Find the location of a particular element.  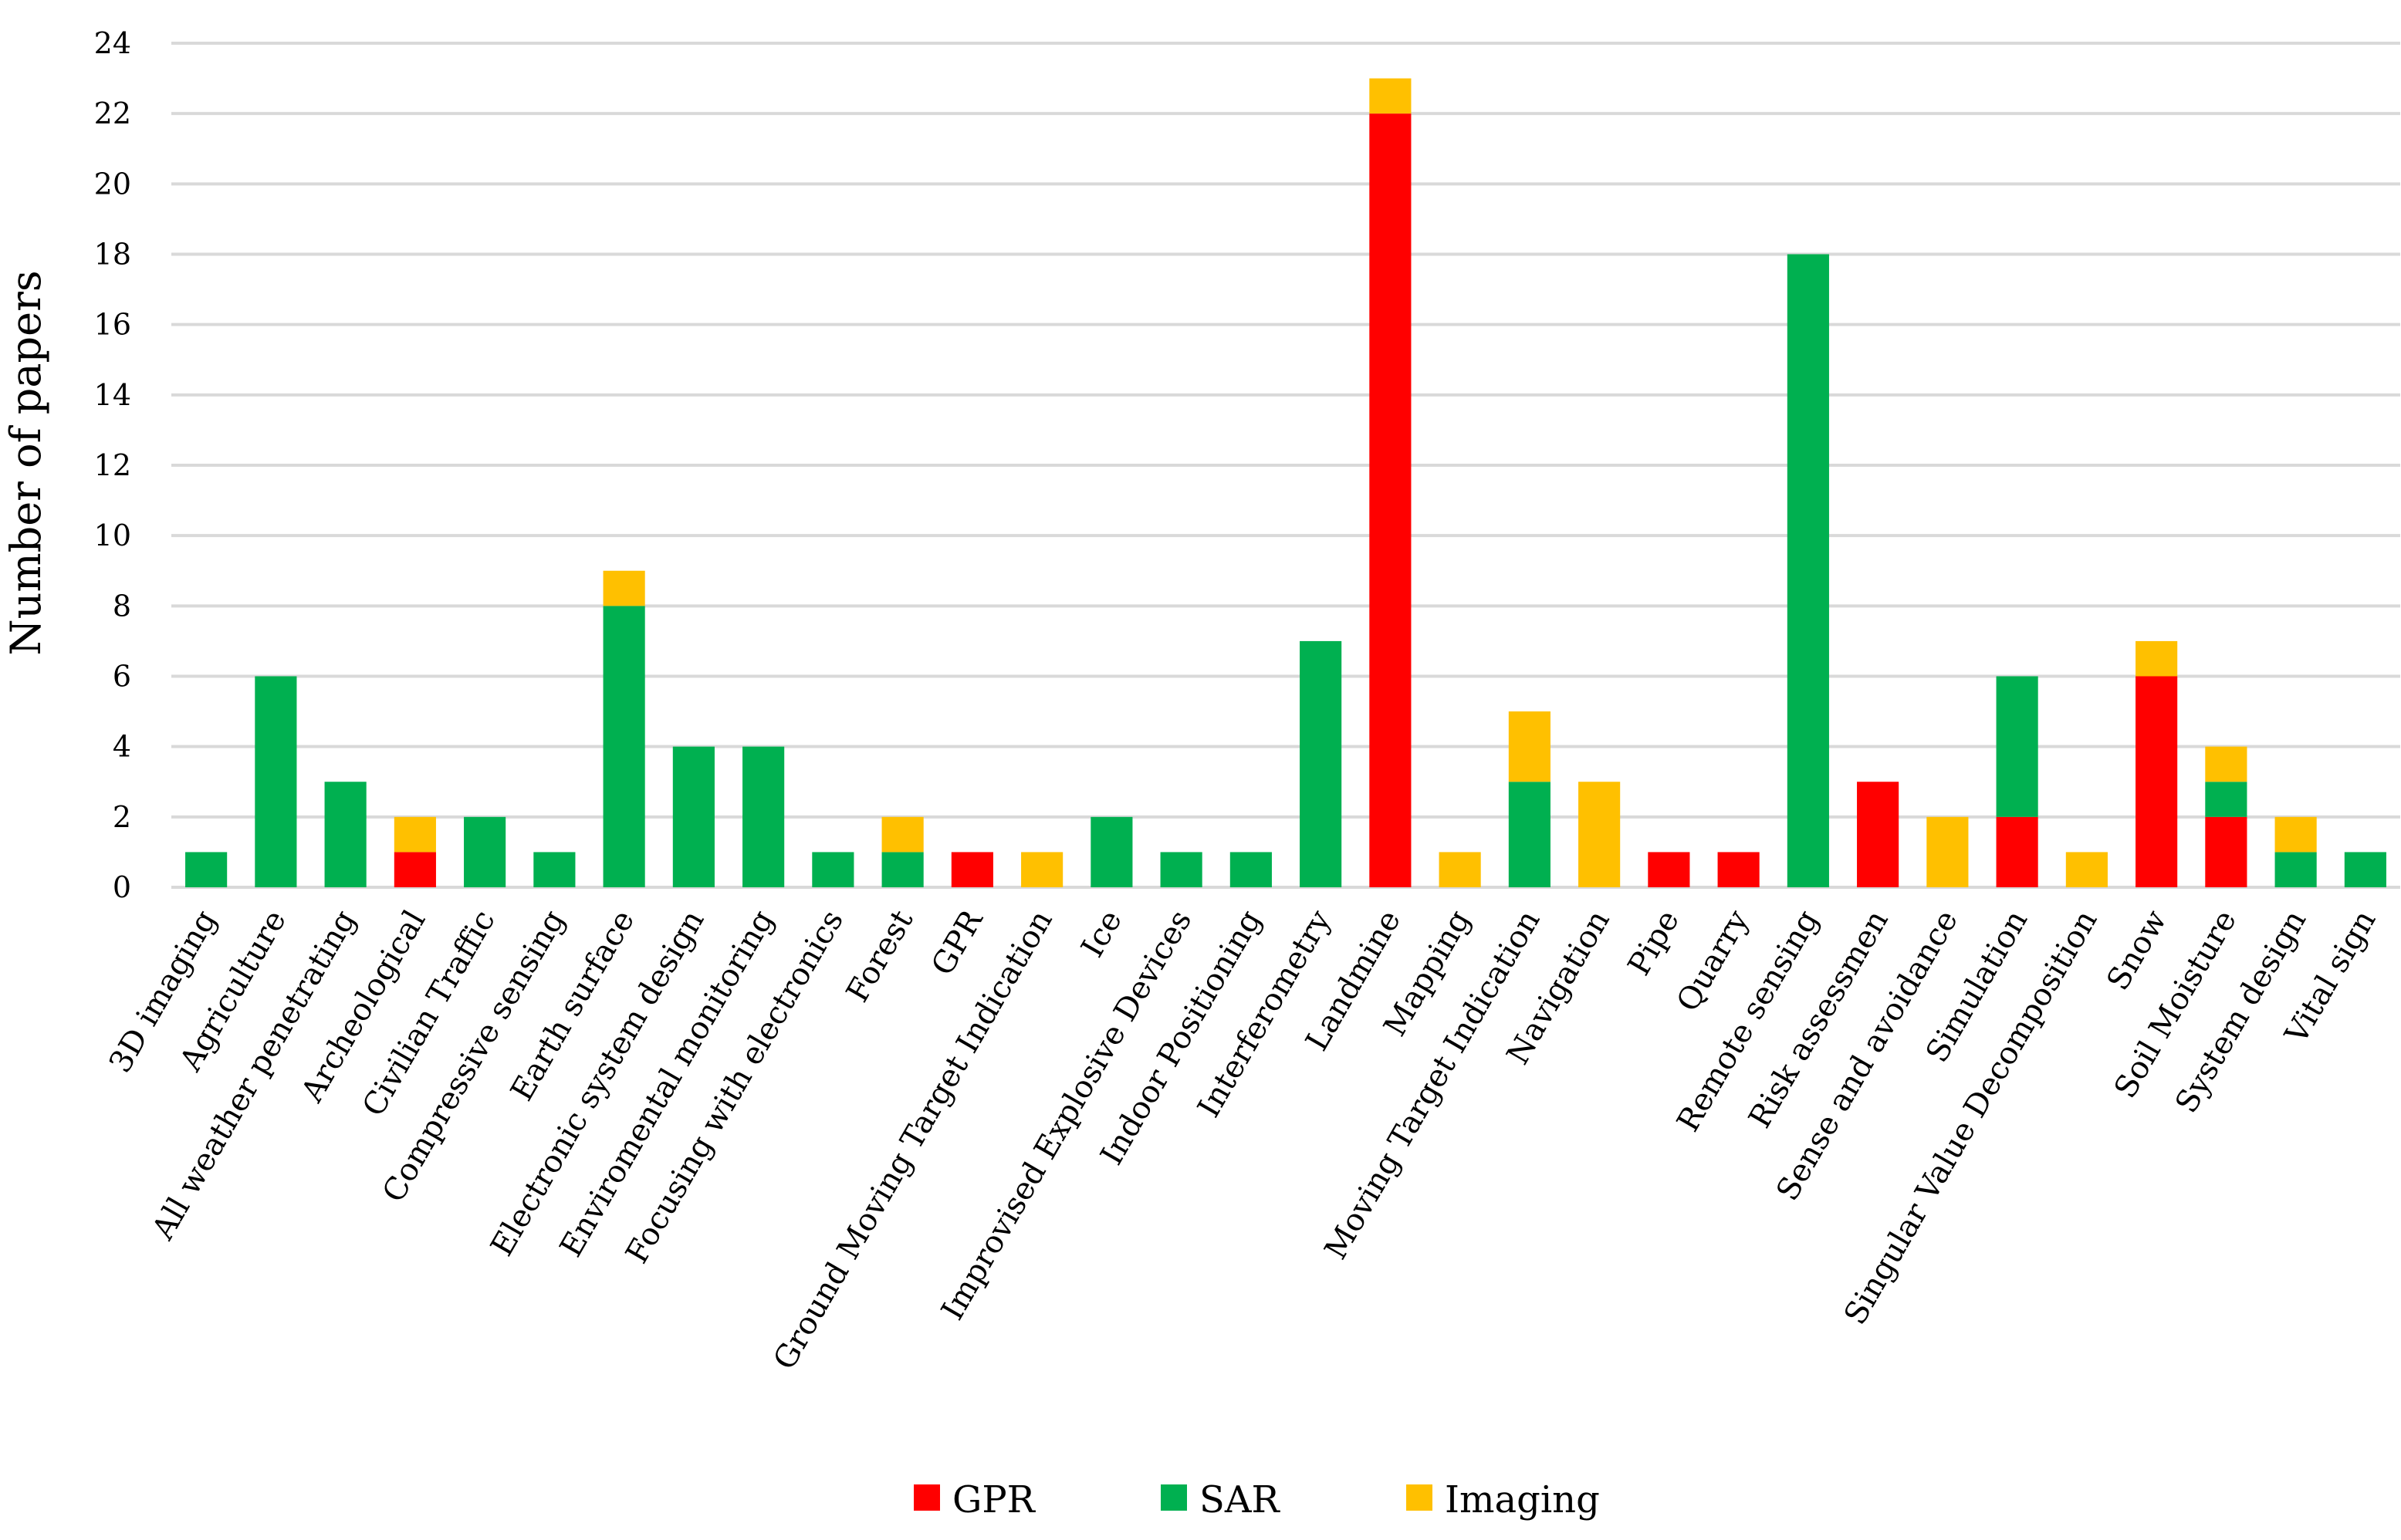

legend-swatch-gpr is located at coordinates (927, 1498).